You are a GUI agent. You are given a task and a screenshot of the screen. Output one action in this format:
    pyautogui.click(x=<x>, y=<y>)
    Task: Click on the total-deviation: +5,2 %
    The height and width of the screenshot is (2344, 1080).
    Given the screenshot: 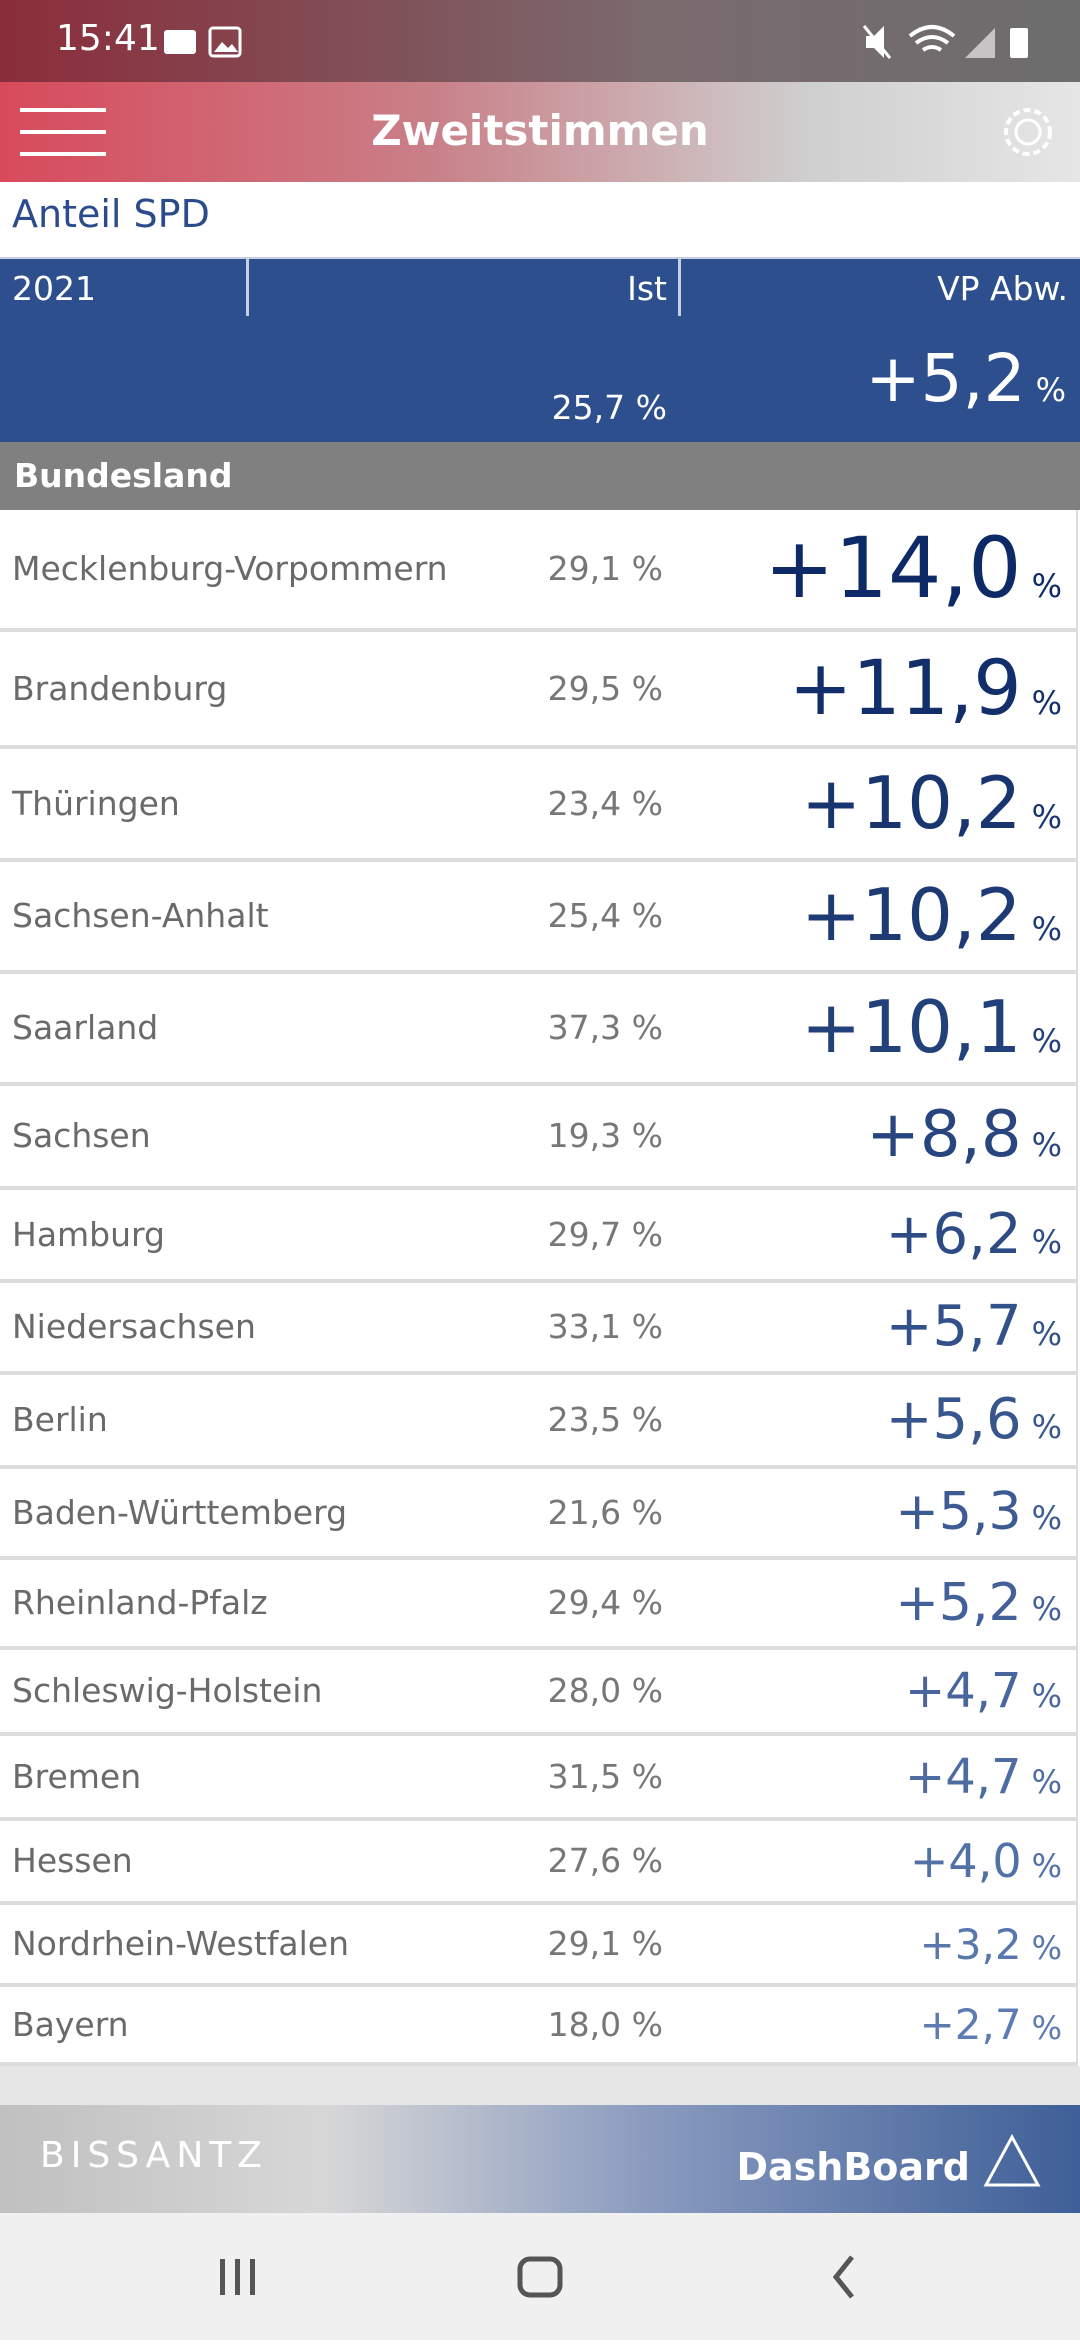 What is the action you would take?
    pyautogui.click(x=965, y=378)
    